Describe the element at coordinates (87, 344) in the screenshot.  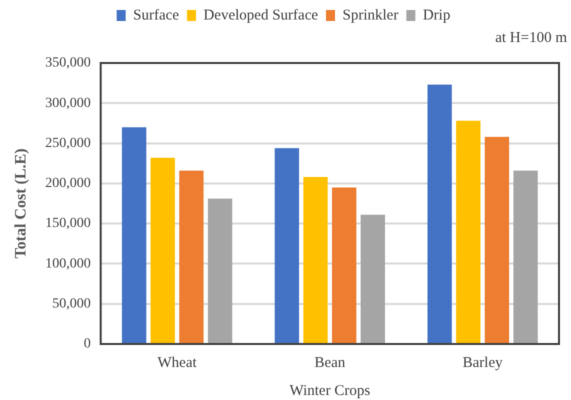
I see `y-tick-label: 0` at that location.